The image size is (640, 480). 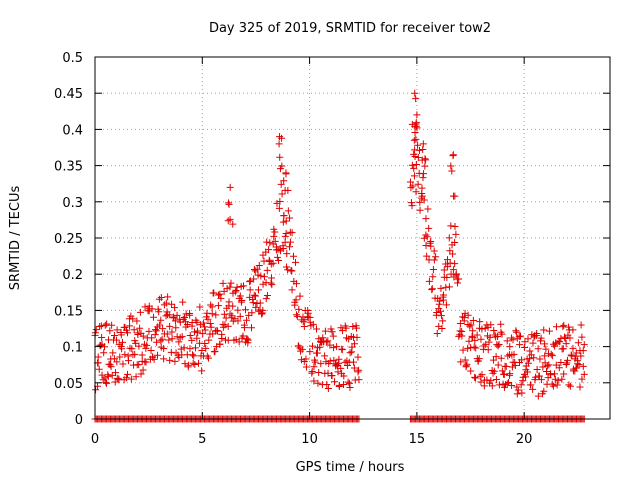 What do you see at coordinates (68, 167) in the screenshot?
I see `y-tick-label: 0.35` at bounding box center [68, 167].